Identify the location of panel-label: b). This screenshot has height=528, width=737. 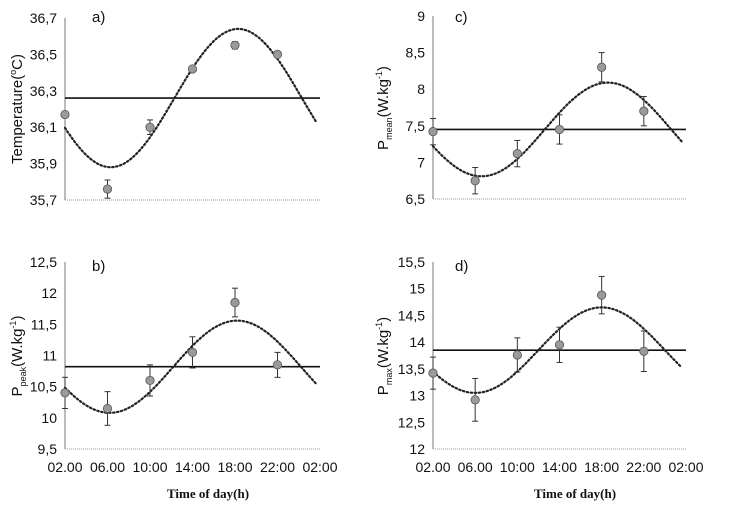
(98, 266).